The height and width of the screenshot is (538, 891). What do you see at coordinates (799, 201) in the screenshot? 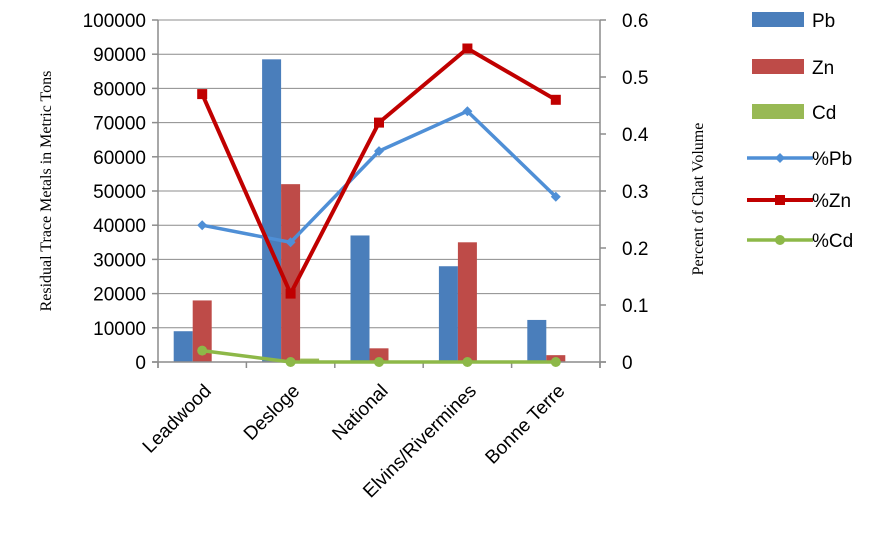
I see `legend-item-pct-zn: %Zn` at bounding box center [799, 201].